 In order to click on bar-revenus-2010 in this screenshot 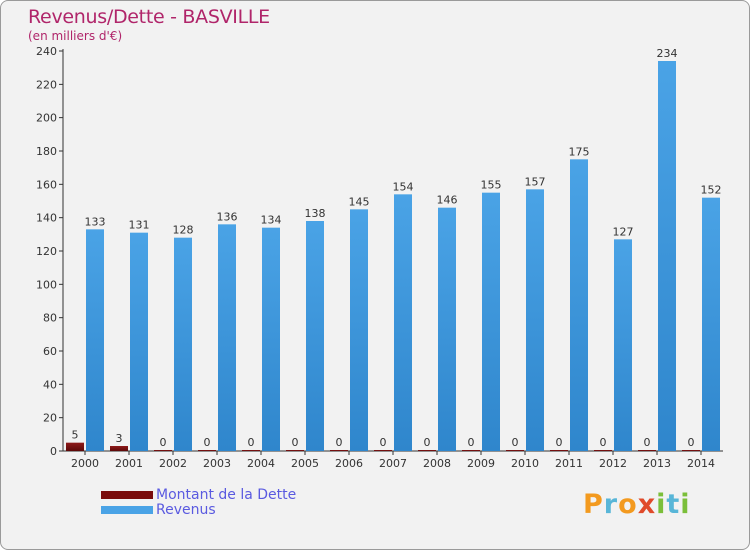, I will do `click(535, 320)`.